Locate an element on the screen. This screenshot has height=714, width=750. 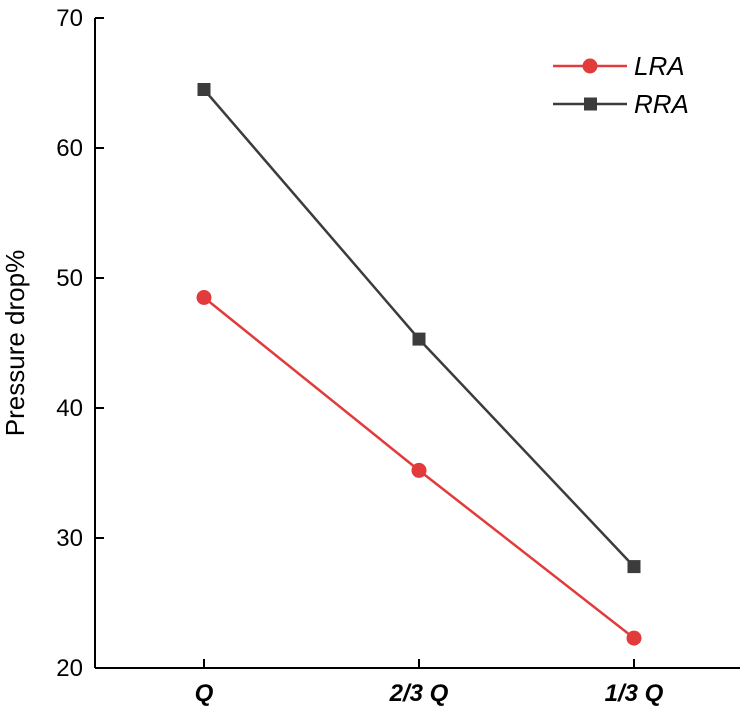
y-axis-title: Pressure drop% is located at coordinates (15, 343).